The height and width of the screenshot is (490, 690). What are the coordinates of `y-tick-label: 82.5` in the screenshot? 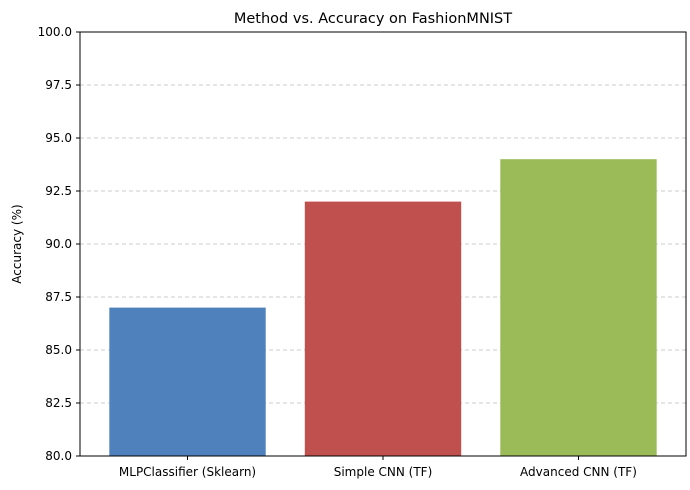 It's located at (58, 403).